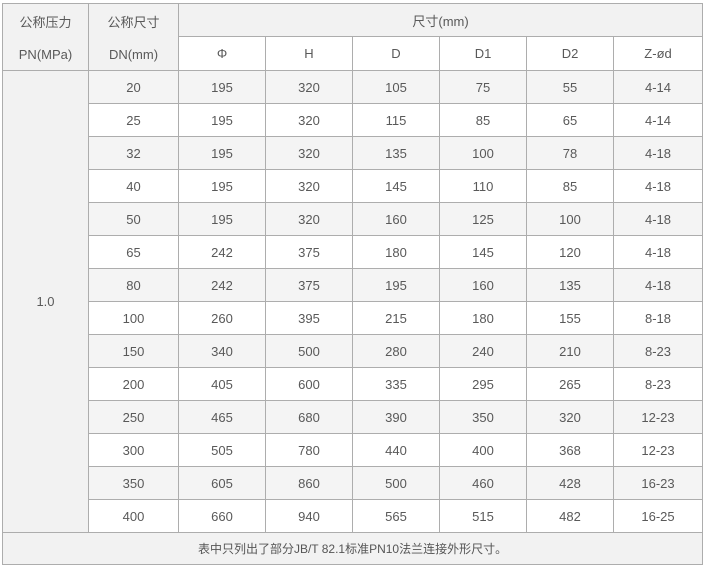 This screenshot has height=567, width=705. What do you see at coordinates (222, 53) in the screenshot?
I see `header-col-phi: Φ` at bounding box center [222, 53].